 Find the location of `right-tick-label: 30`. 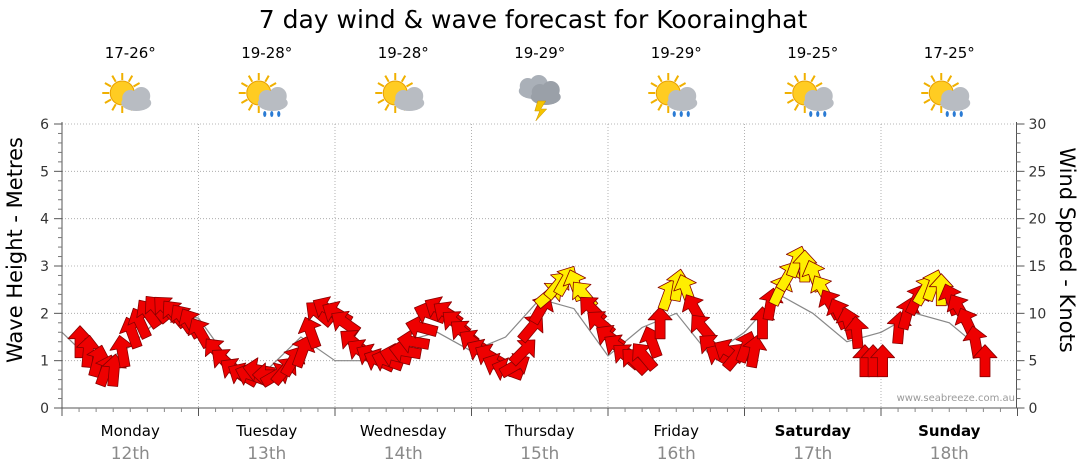

right-tick-label: 30 is located at coordinates (1038, 125).